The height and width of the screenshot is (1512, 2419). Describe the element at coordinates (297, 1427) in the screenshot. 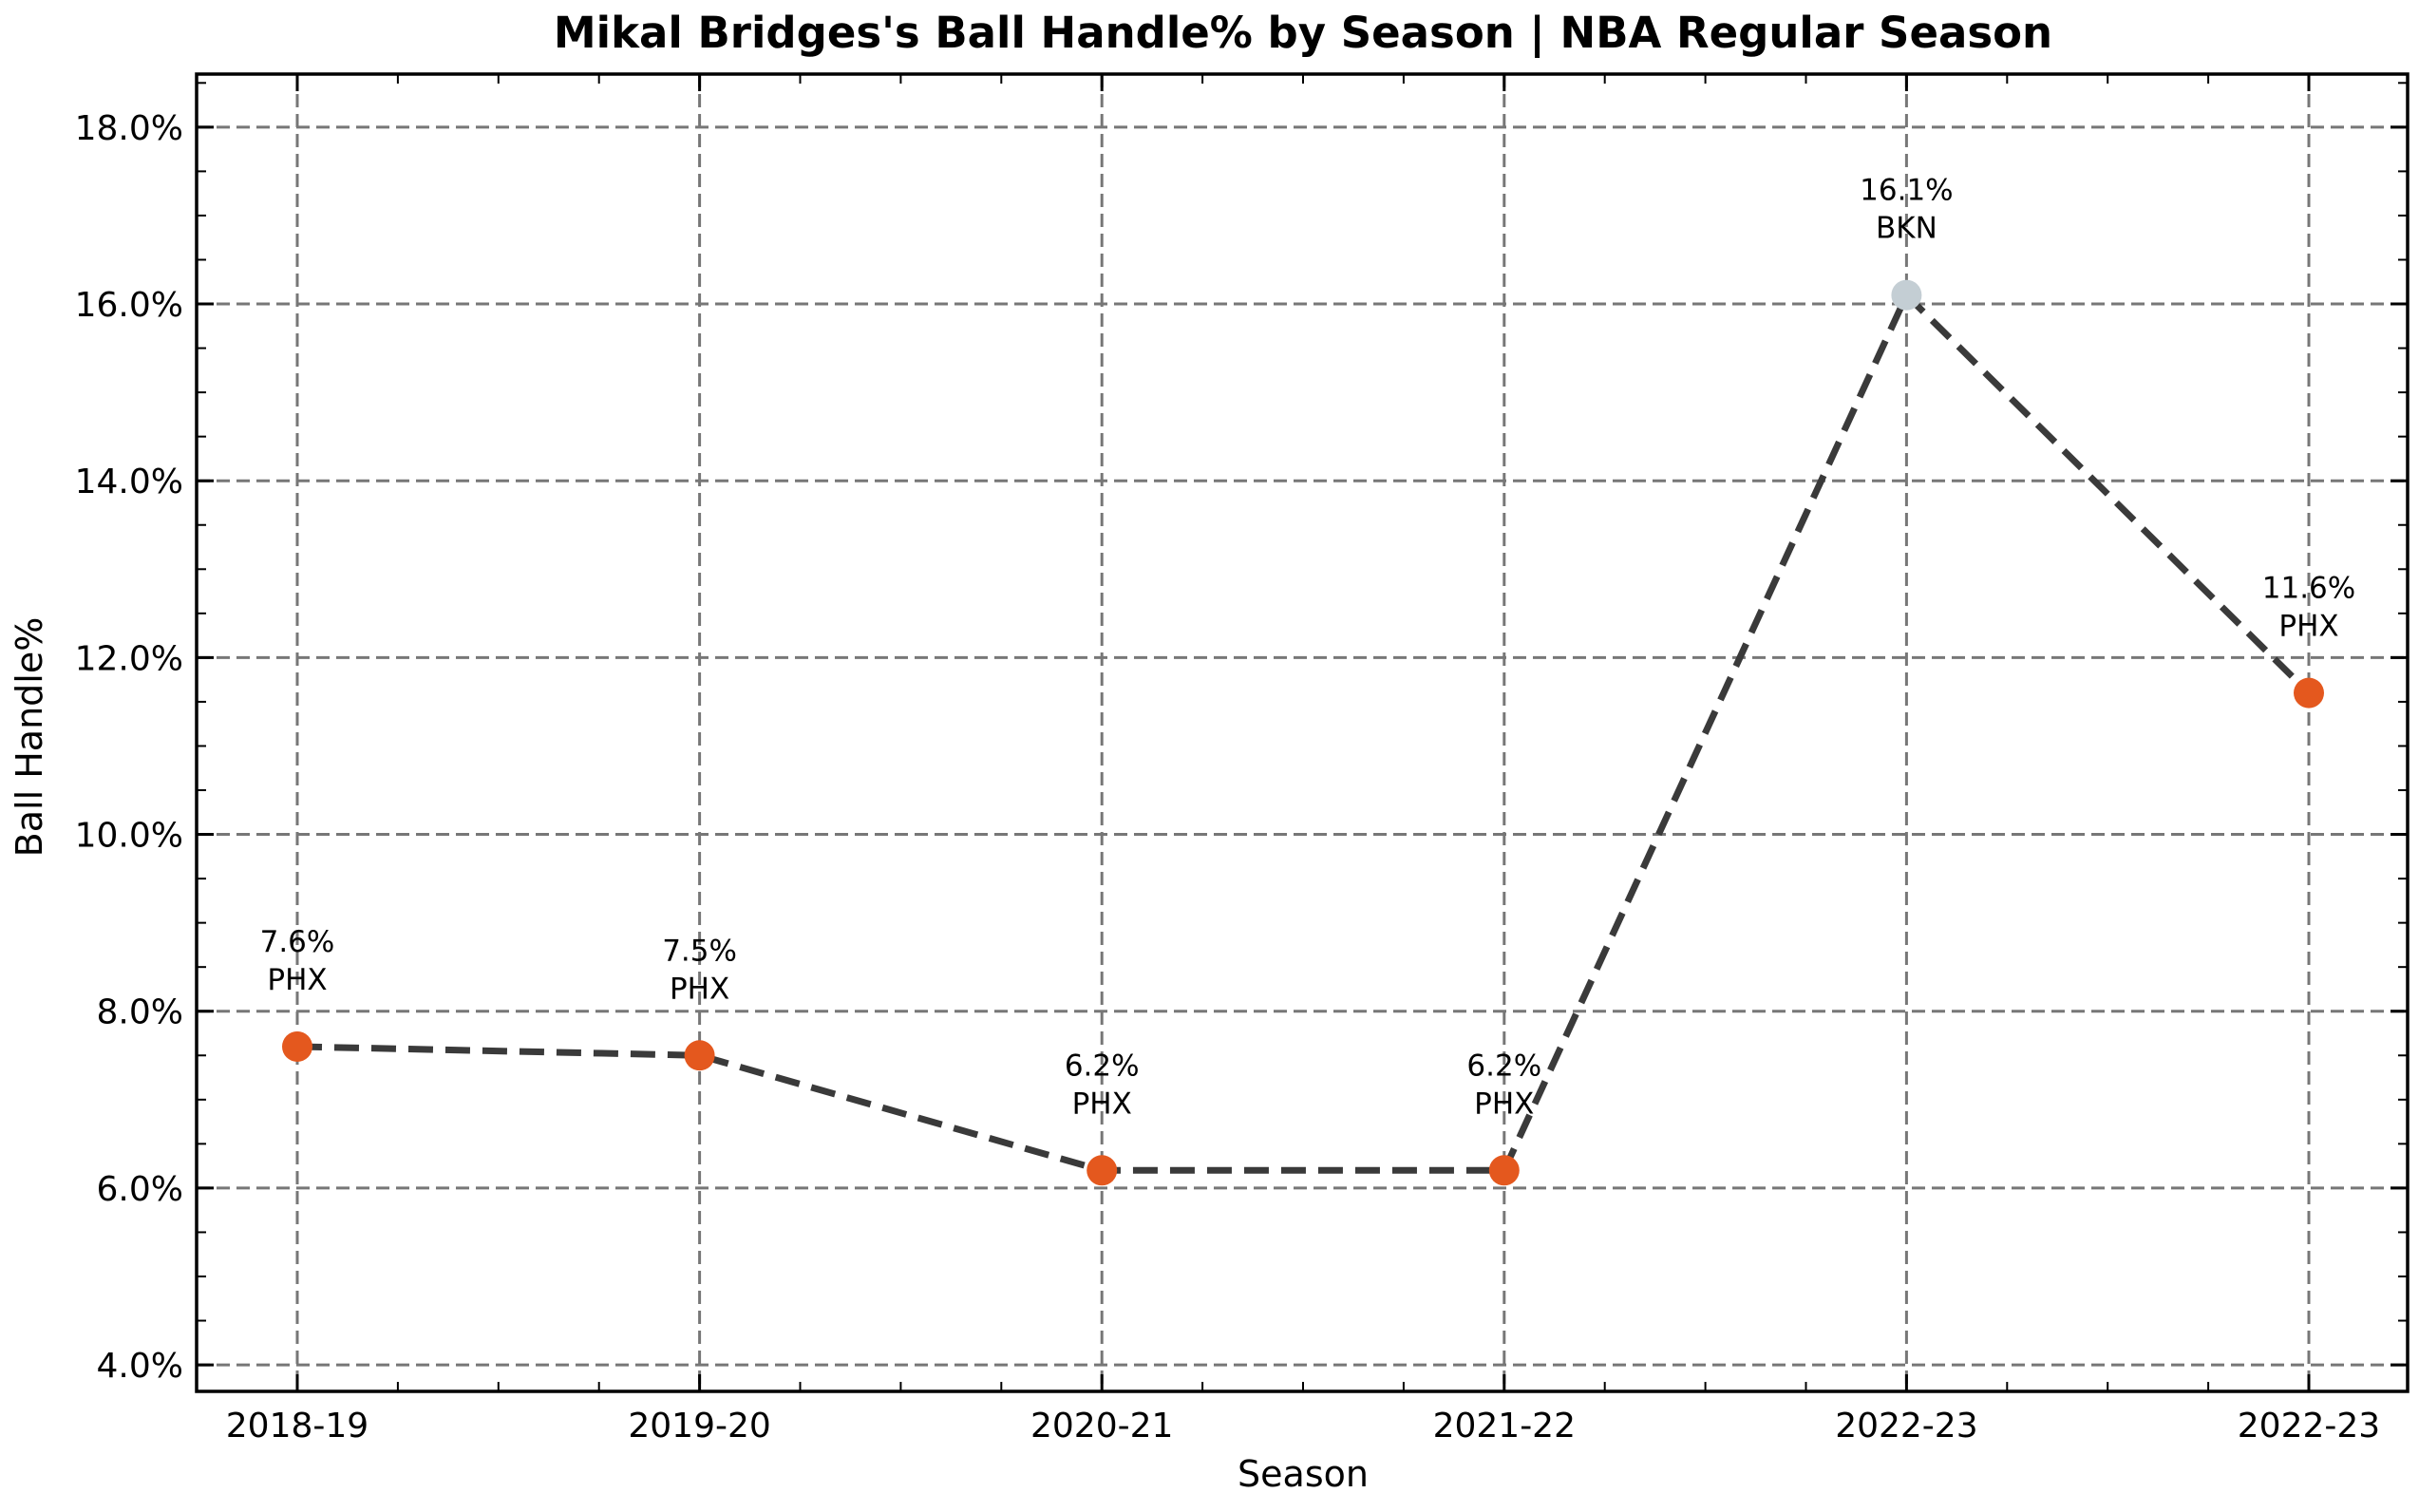

I see `x-tick-label: 2018-19` at that location.